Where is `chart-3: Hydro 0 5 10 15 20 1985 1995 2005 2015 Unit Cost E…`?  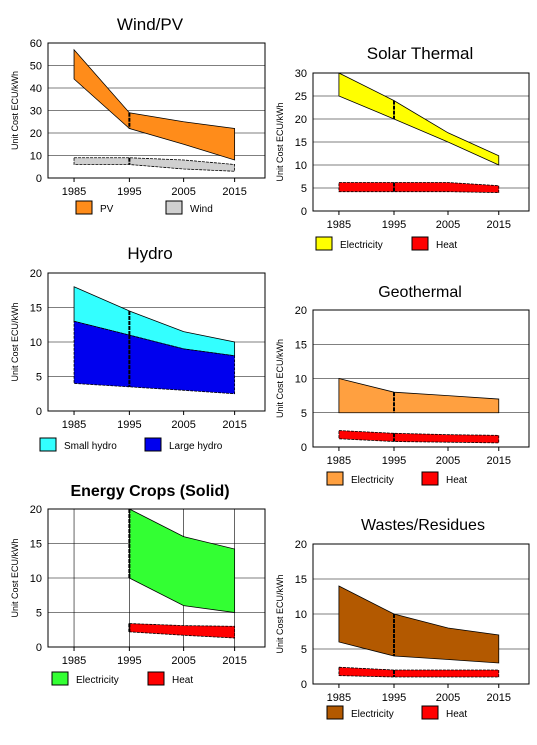
chart-3: Hydro 0 5 10 15 20 1985 1995 2005 2015 Unit Cost E… is located at coordinates (138, 348).